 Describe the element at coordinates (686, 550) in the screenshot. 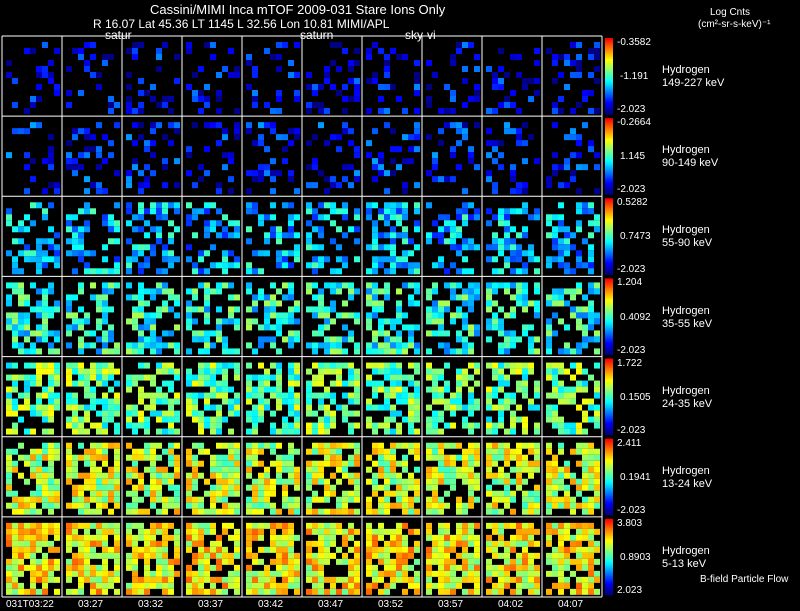

I see `row-species-label: Hydrogen` at that location.